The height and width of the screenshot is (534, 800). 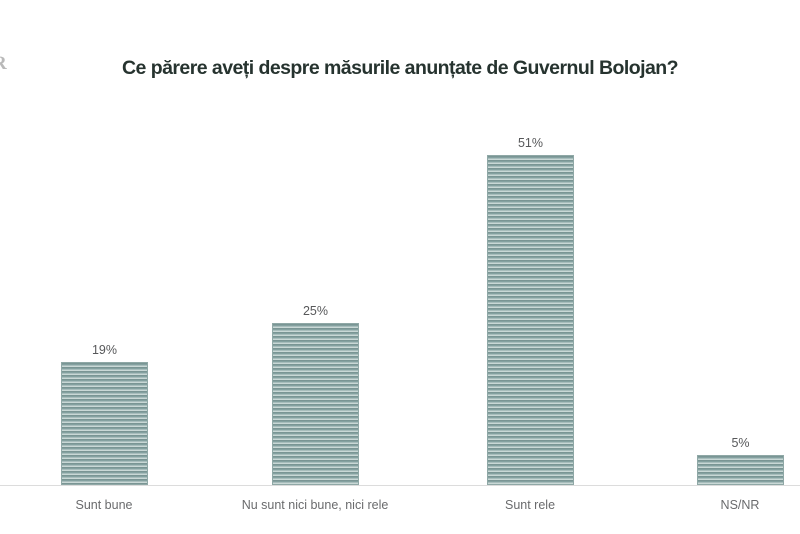 I want to click on corner-logo-glyph: R, so click(x=6, y=64).